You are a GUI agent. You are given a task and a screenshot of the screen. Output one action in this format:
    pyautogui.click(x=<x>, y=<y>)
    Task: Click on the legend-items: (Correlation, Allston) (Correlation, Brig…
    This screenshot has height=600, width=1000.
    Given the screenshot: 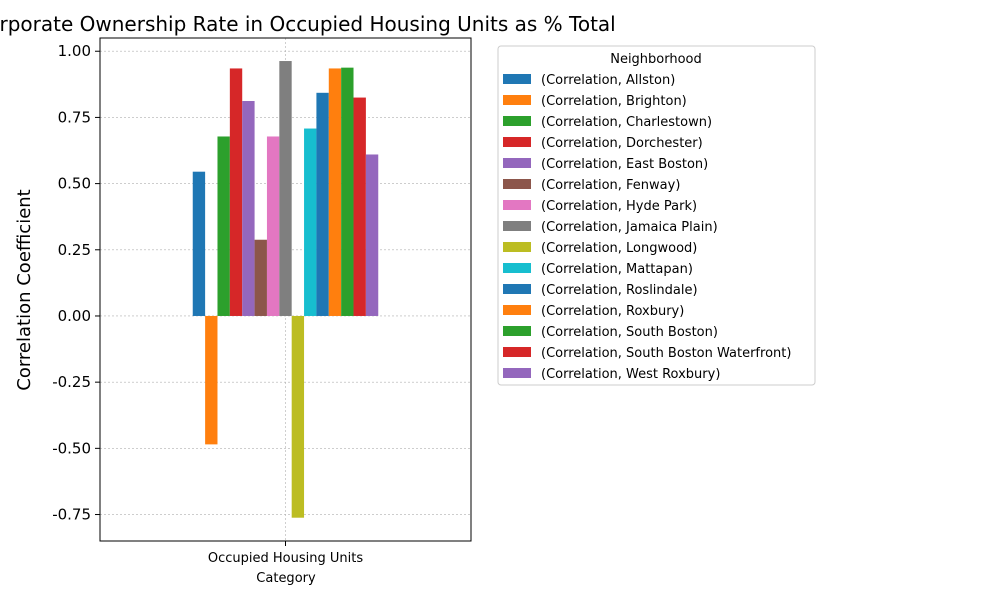 What is the action you would take?
    pyautogui.click(x=647, y=227)
    